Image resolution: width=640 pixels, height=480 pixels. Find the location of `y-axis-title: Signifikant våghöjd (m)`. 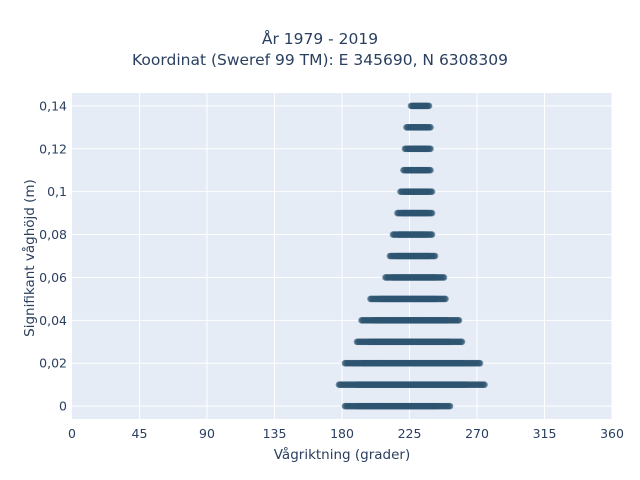

y-axis-title: Signifikant våghöjd (m) is located at coordinates (30, 258).